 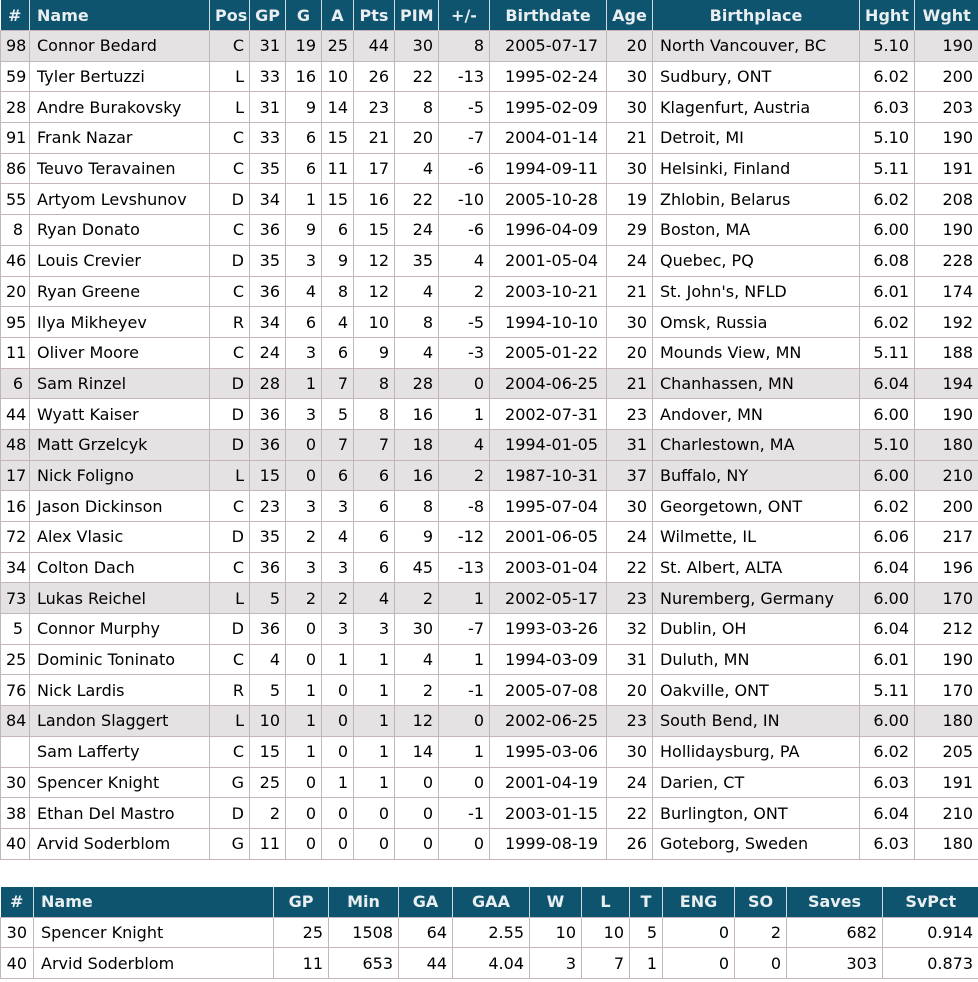 What do you see at coordinates (119, 444) in the screenshot?
I see `cell-name: Matt Grzelcyk` at bounding box center [119, 444].